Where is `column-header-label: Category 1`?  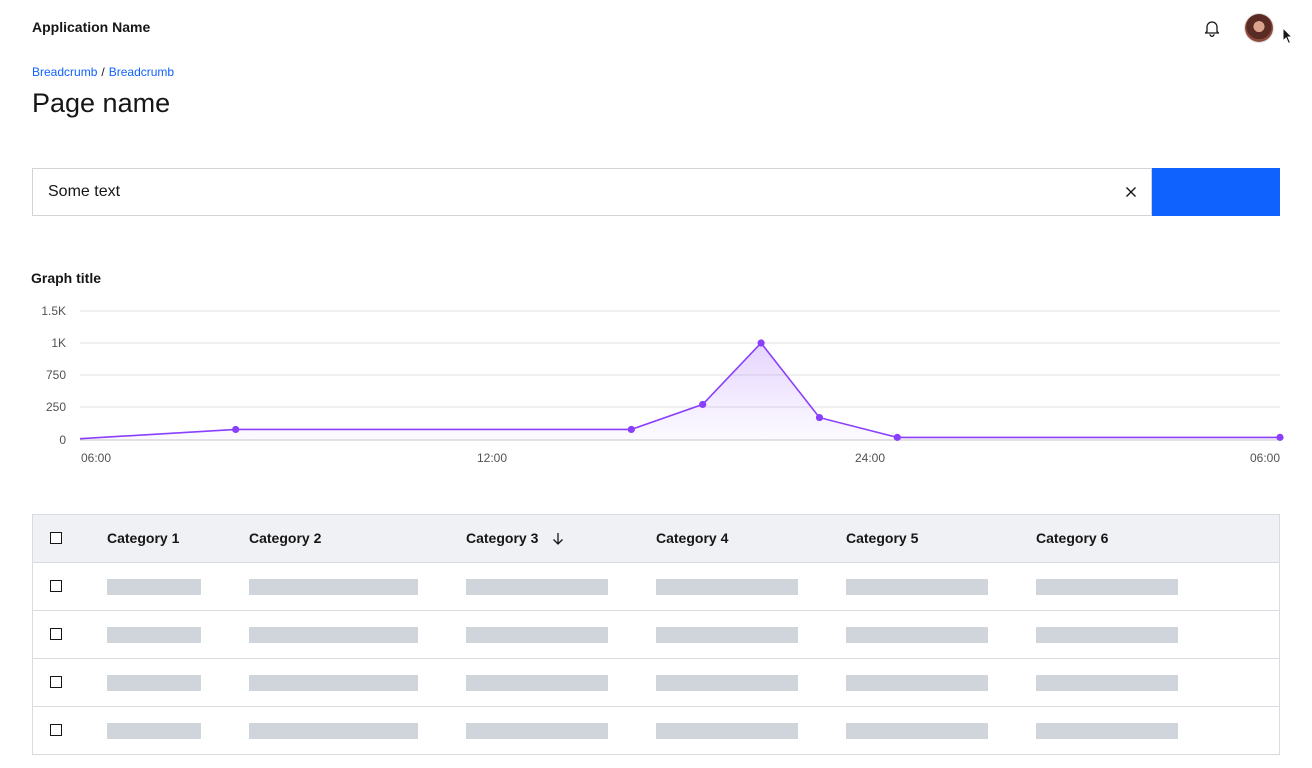 column-header-label: Category 1 is located at coordinates (143, 538).